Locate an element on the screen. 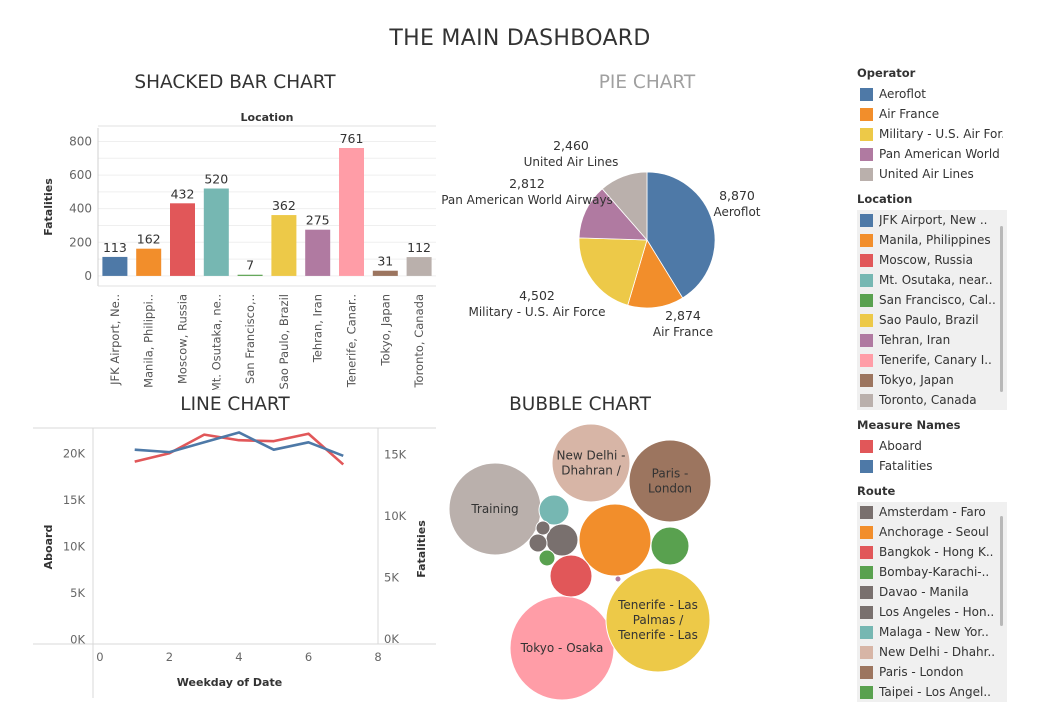 The width and height of the screenshot is (1054, 723). bar-chart-title: SHACKED BAR CHART is located at coordinates (235, 82).